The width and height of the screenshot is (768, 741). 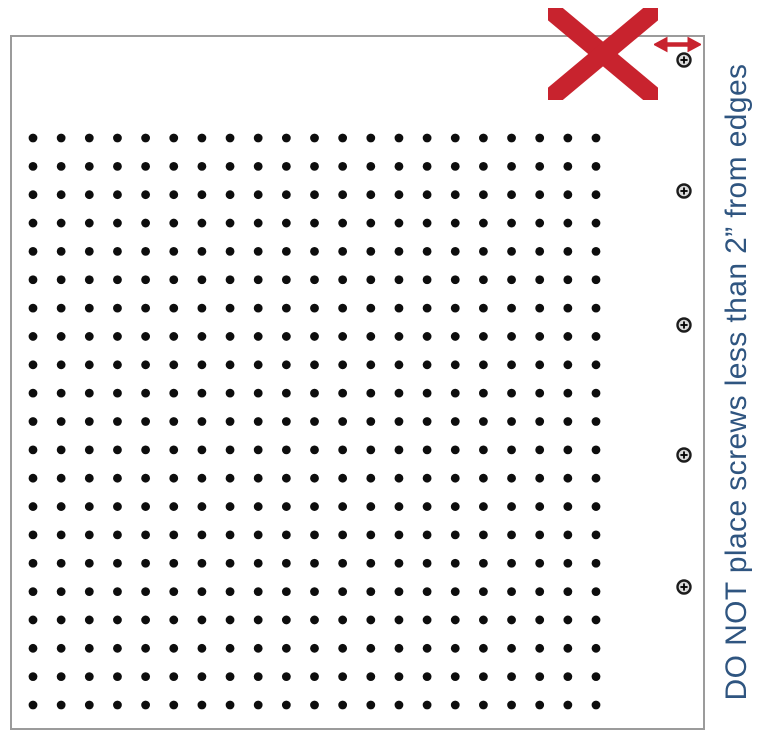 What do you see at coordinates (677, 44) in the screenshot?
I see `min-distance-arrow-icon` at bounding box center [677, 44].